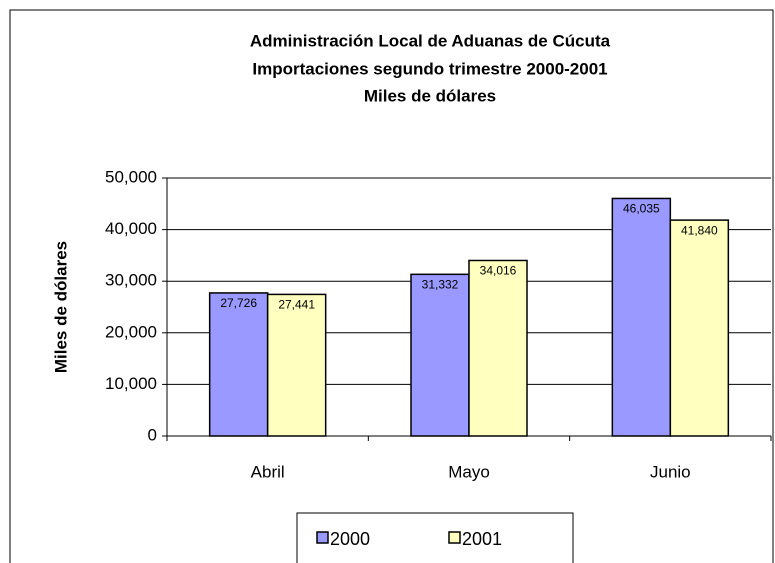  Describe the element at coordinates (641, 209) in the screenshot. I see `value-label: 46,035` at that location.